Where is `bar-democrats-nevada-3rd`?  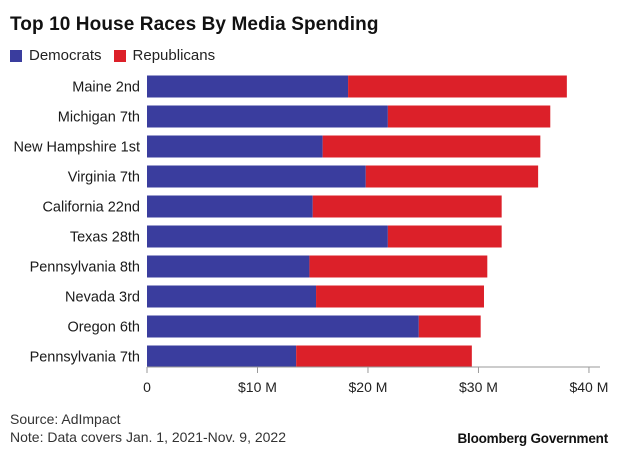
bar-democrats-nevada-3rd is located at coordinates (232, 296).